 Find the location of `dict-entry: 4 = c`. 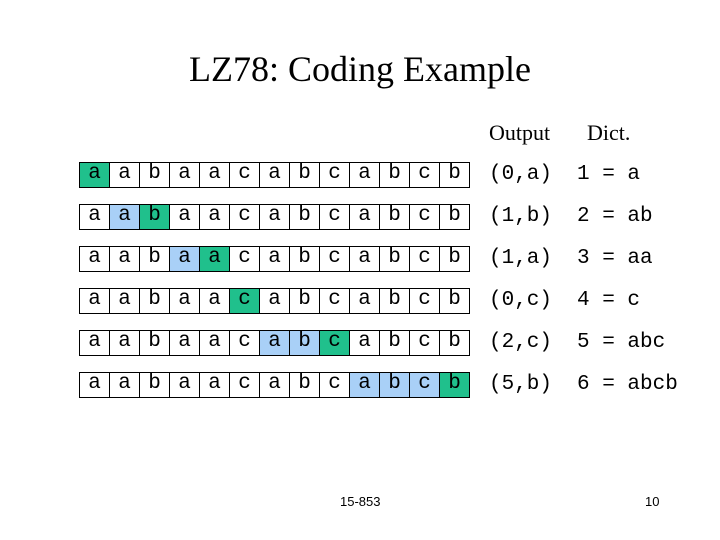

dict-entry: 4 = c is located at coordinates (609, 300).